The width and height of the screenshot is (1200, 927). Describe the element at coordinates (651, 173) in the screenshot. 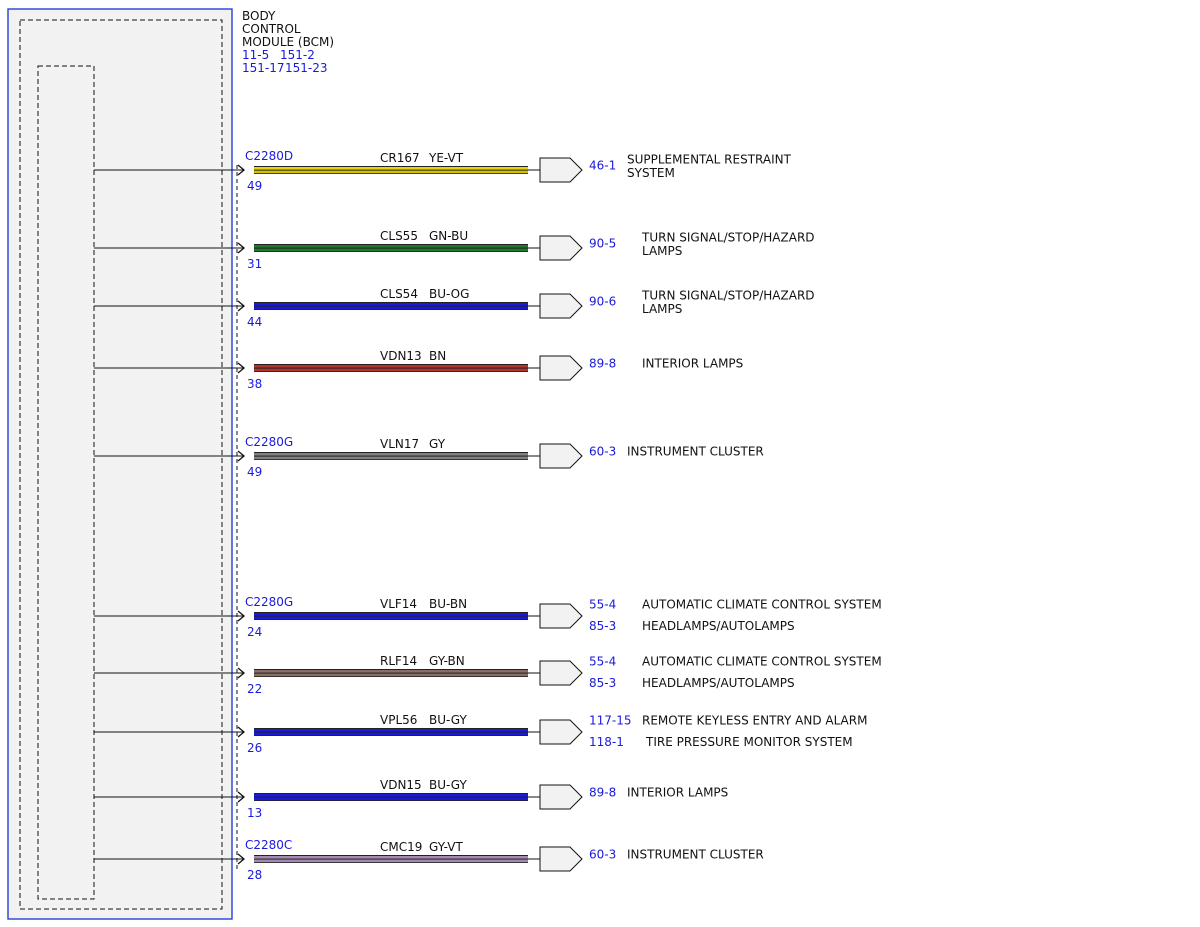

I see `destination-label: SYSTEM` at that location.